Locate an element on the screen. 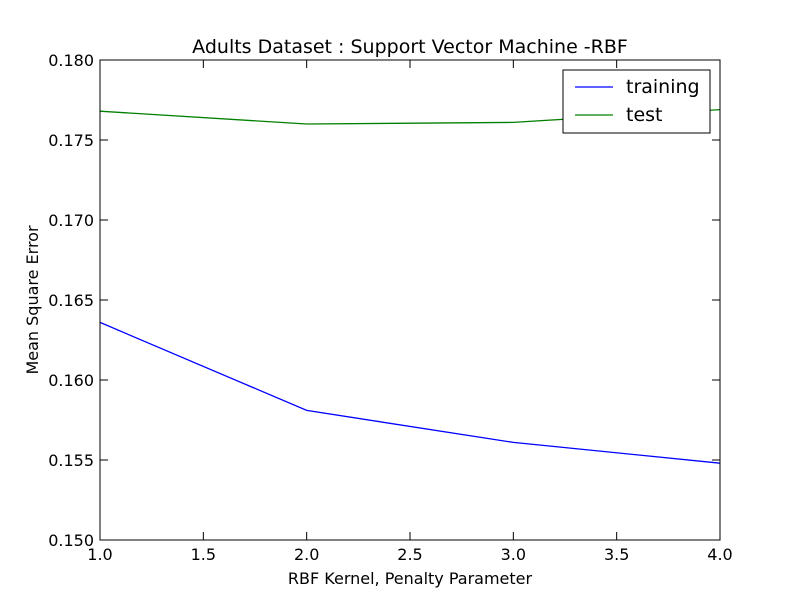  x-tick-label: 2.5 is located at coordinates (409, 554).